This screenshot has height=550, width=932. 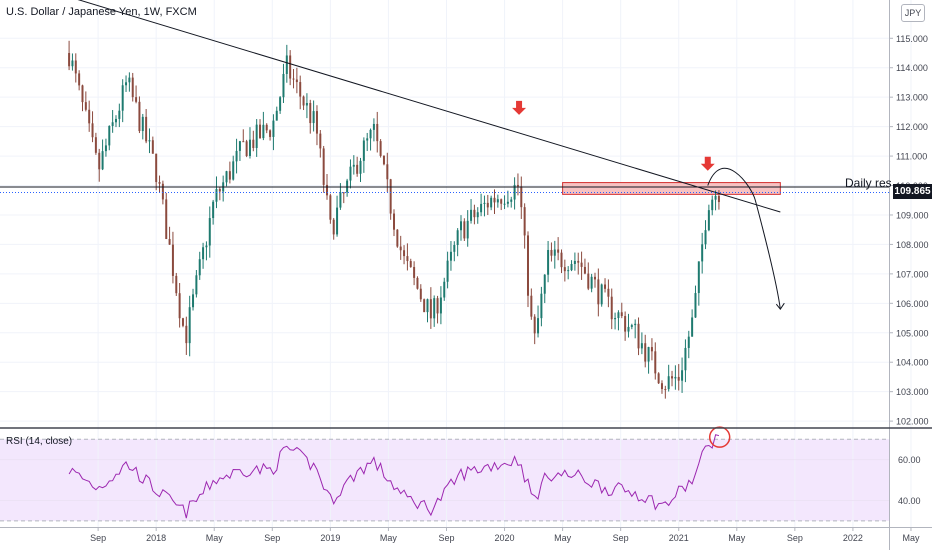 I want to click on chart-title: U.S. Dollar / Japanese Yen, 1W, FXCM, so click(x=101, y=12).